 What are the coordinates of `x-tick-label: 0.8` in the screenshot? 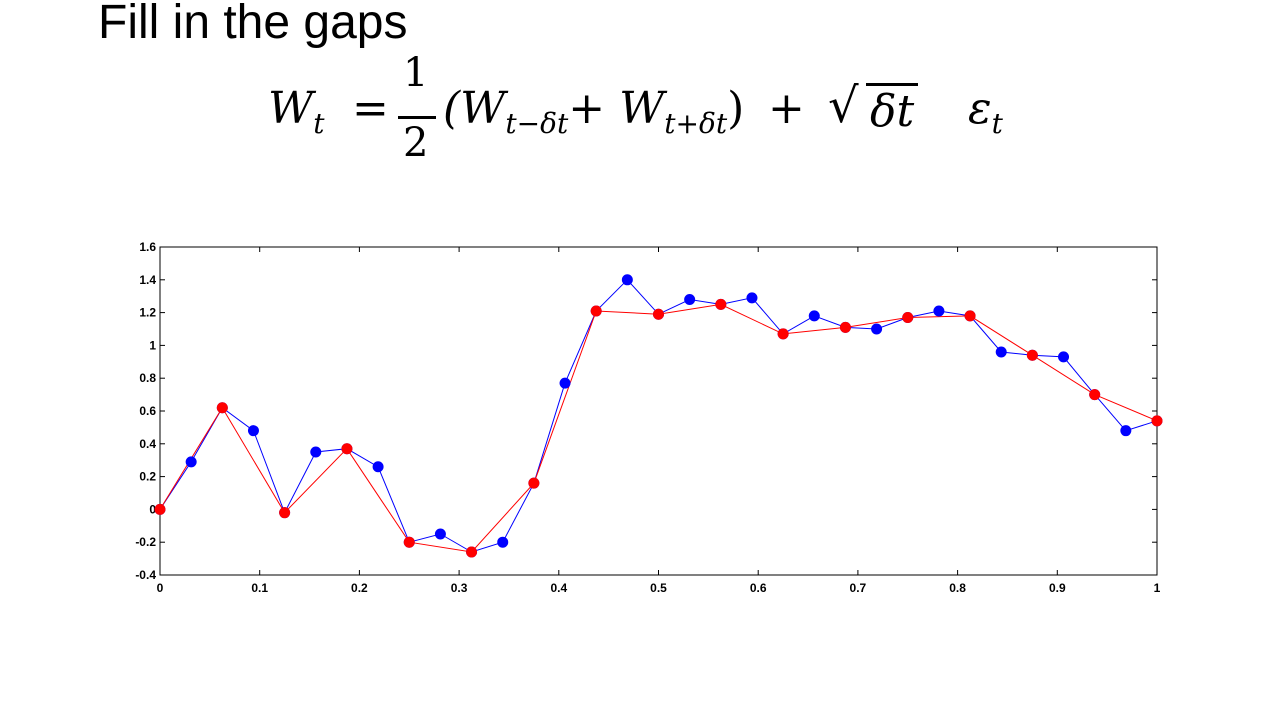 It's located at (957, 588).